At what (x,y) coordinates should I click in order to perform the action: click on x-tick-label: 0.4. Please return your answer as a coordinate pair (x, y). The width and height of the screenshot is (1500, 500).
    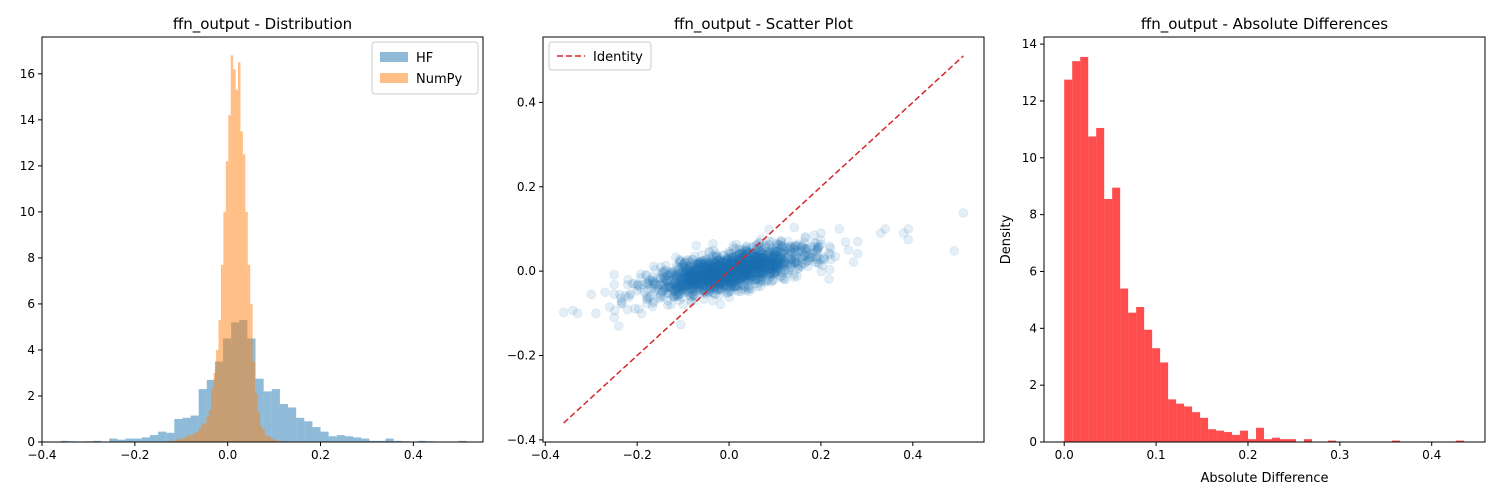
    Looking at the image, I should click on (1431, 455).